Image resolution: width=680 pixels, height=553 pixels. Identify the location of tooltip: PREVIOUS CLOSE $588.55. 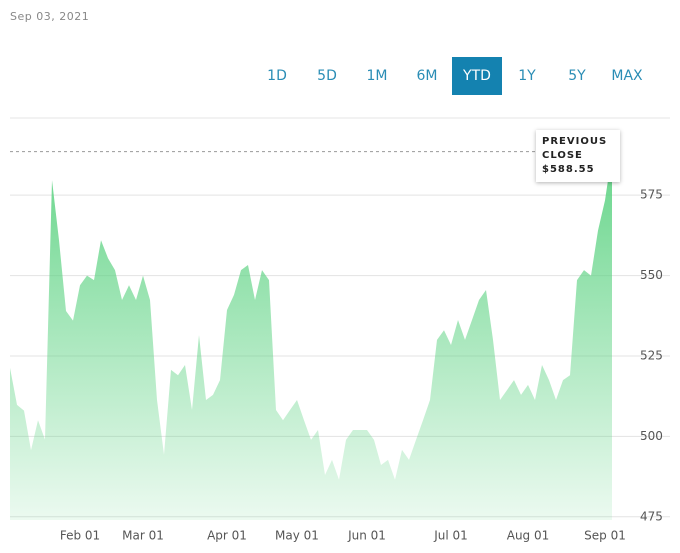
(578, 156).